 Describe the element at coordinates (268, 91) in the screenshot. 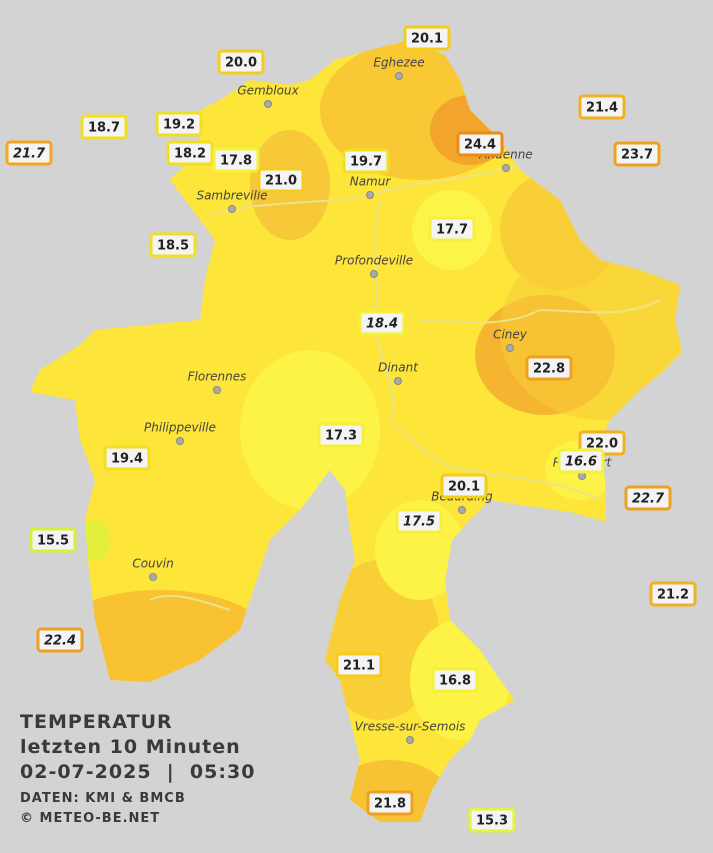

I see `city-name: Gembloux` at that location.